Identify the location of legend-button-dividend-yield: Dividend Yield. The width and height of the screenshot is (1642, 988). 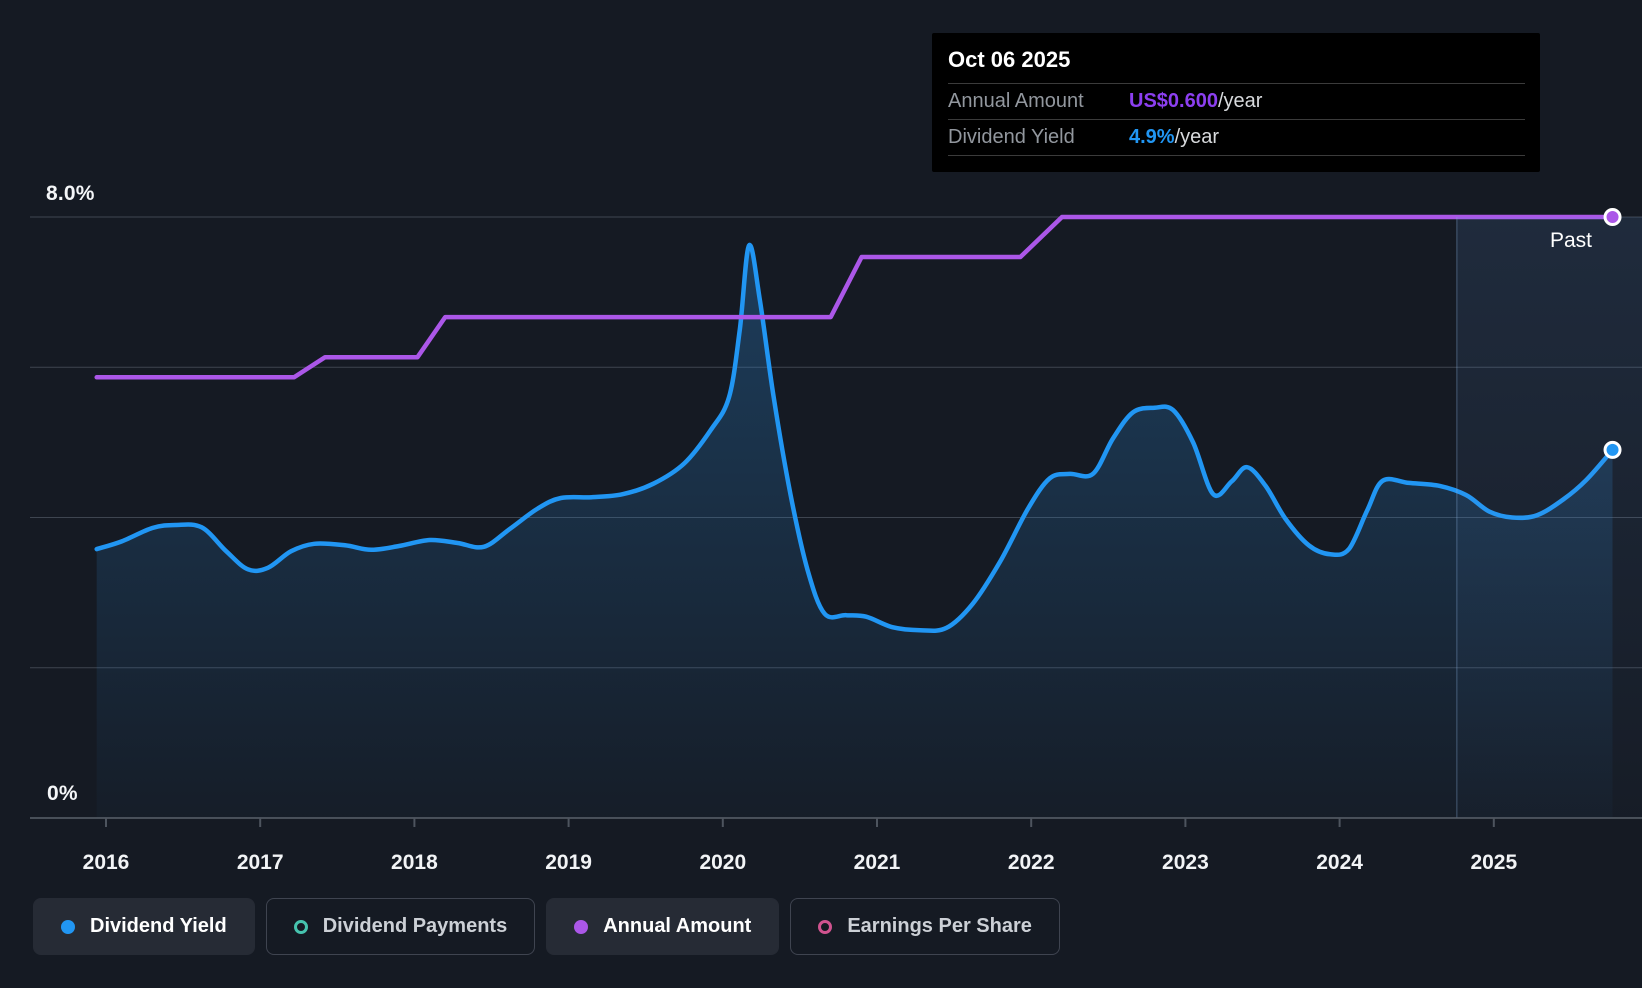
(144, 926).